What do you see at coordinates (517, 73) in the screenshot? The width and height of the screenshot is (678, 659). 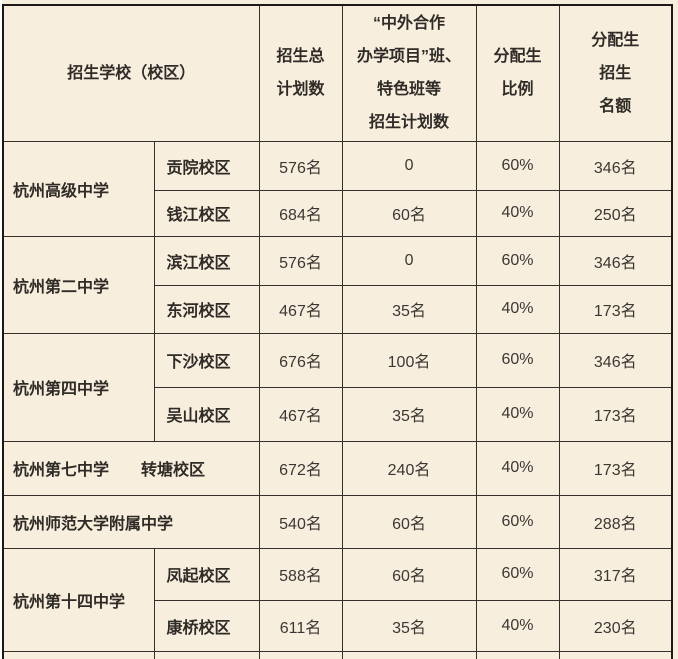 I see `header-ratio: 分配生 比例` at bounding box center [517, 73].